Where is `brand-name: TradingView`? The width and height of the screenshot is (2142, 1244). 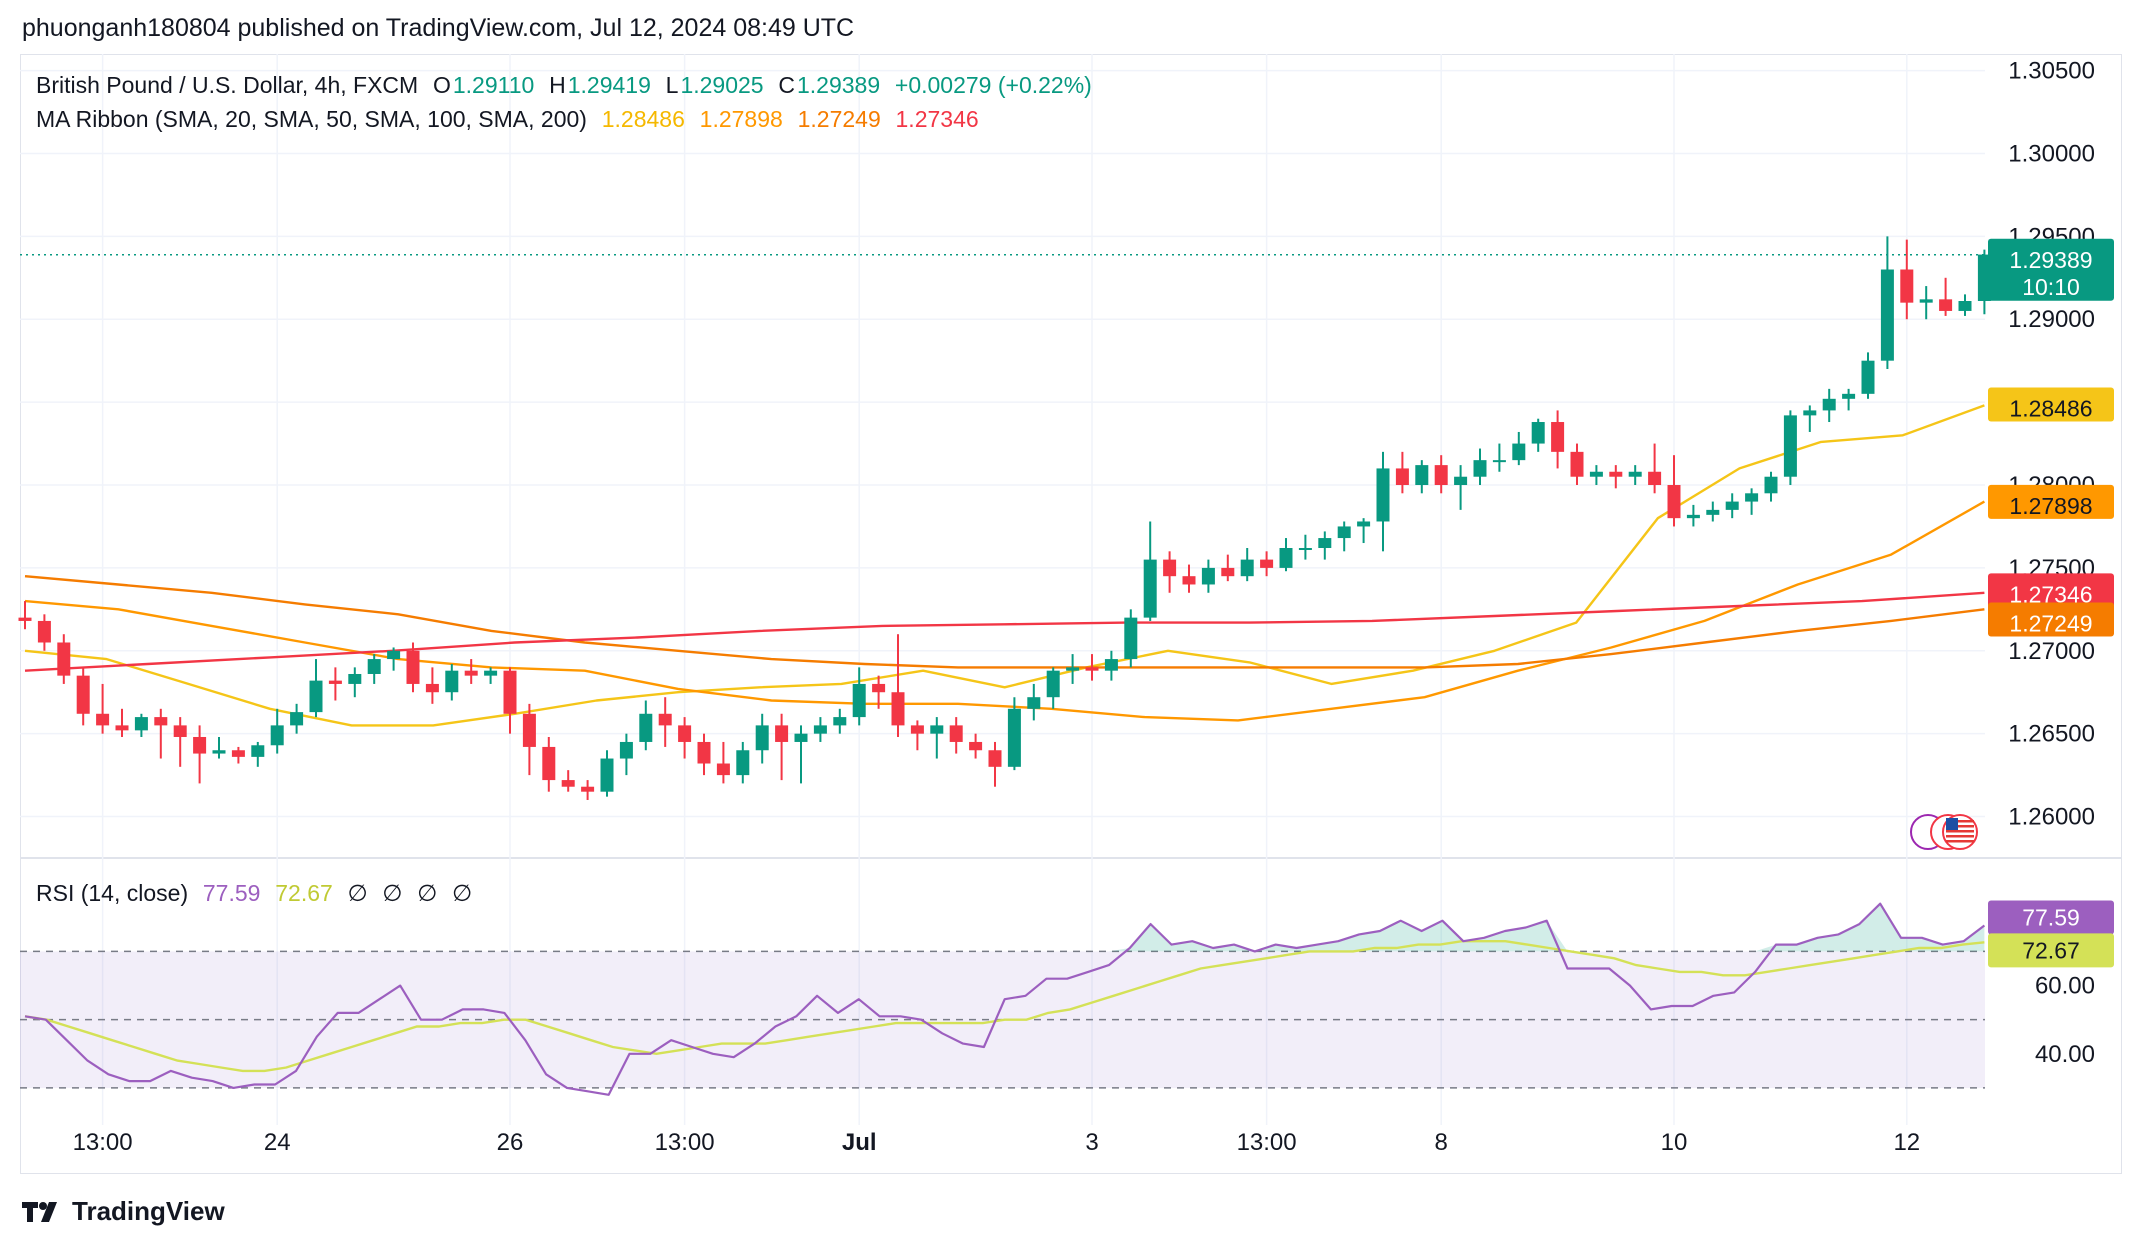
brand-name: TradingView is located at coordinates (148, 1211).